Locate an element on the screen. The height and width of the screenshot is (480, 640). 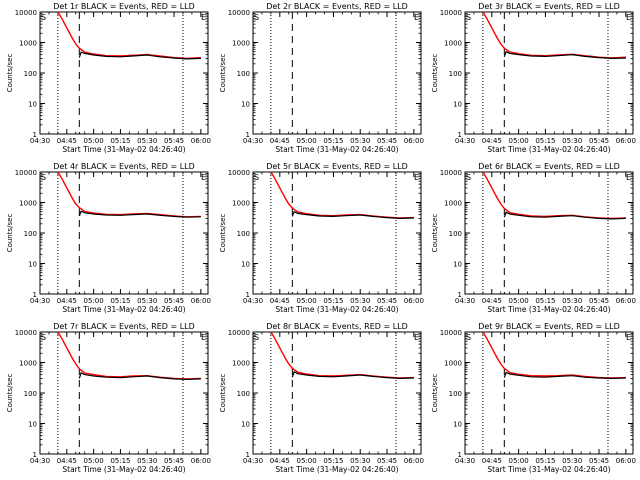
panel-title: Det 1r BLACK = Events, RED = LLD is located at coordinates (124, 6).